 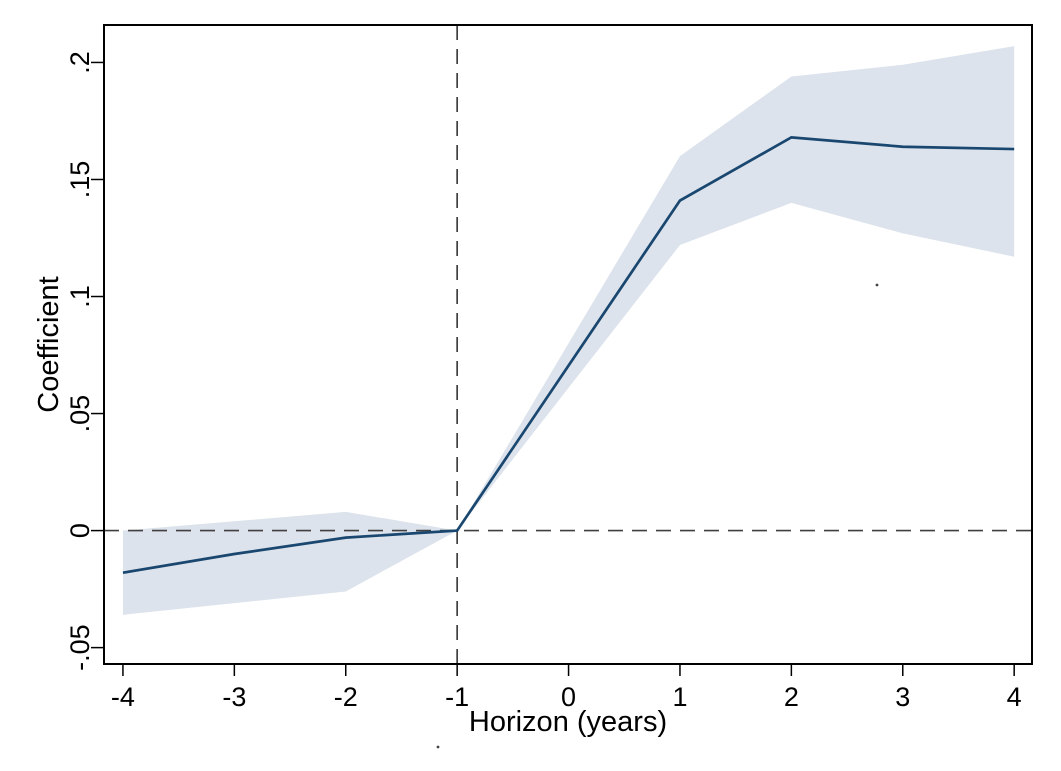 What do you see at coordinates (80, 180) in the screenshot?
I see `y-tick-label: .15` at bounding box center [80, 180].